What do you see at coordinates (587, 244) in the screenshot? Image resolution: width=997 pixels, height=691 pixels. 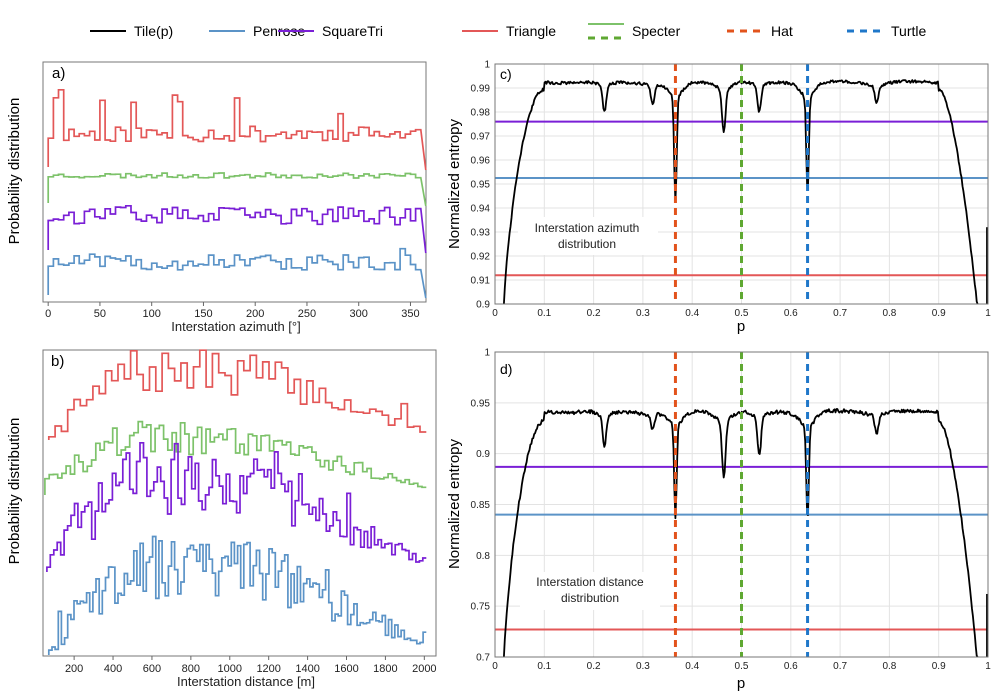 I see `panel-c-annotation-line2: distribution` at bounding box center [587, 244].